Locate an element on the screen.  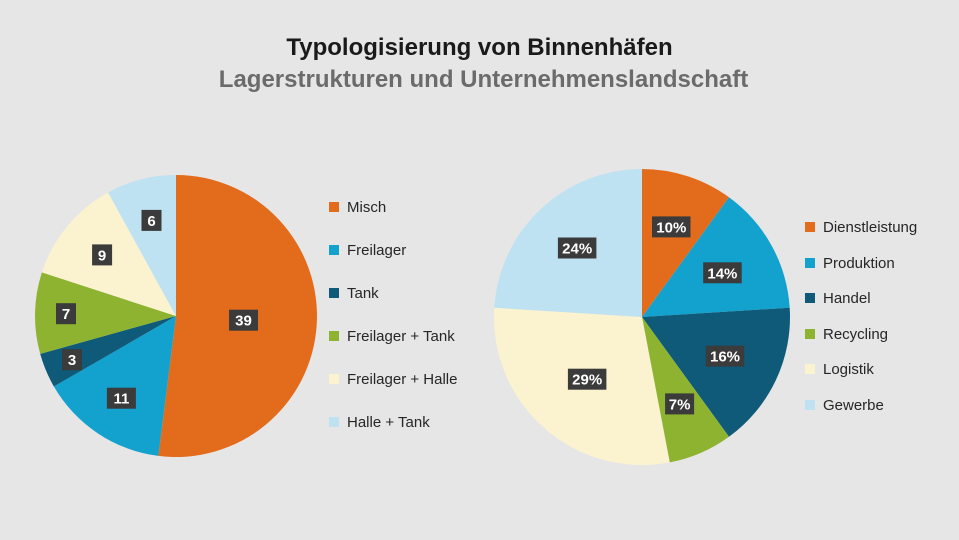
svg-text: 3 is located at coordinates (72, 360).